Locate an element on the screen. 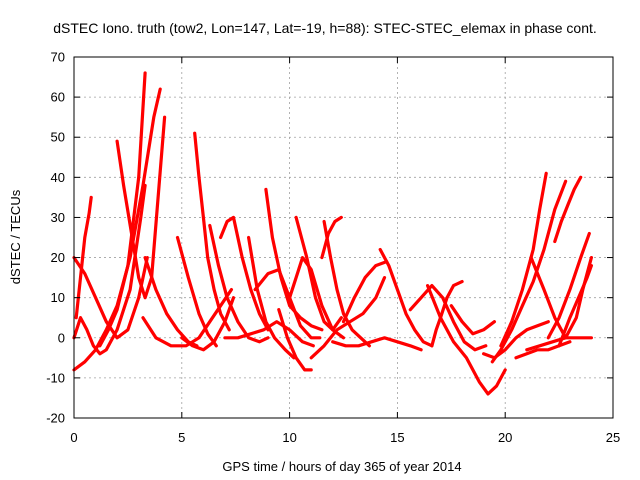 The height and width of the screenshot is (480, 640). x-tick-label: 5 is located at coordinates (181, 437).